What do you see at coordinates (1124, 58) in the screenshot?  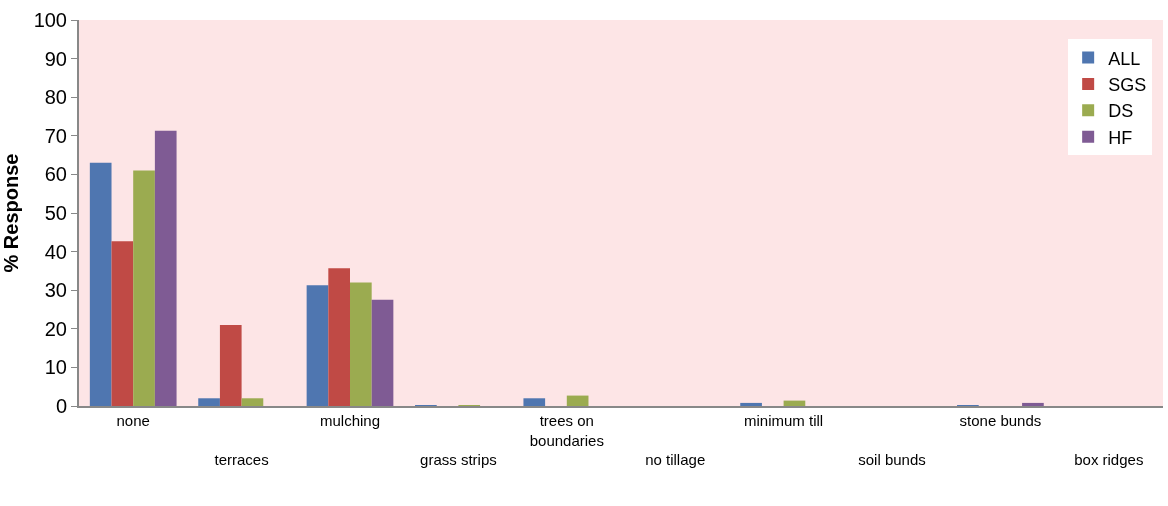 I see `legend-label: ALL` at bounding box center [1124, 58].